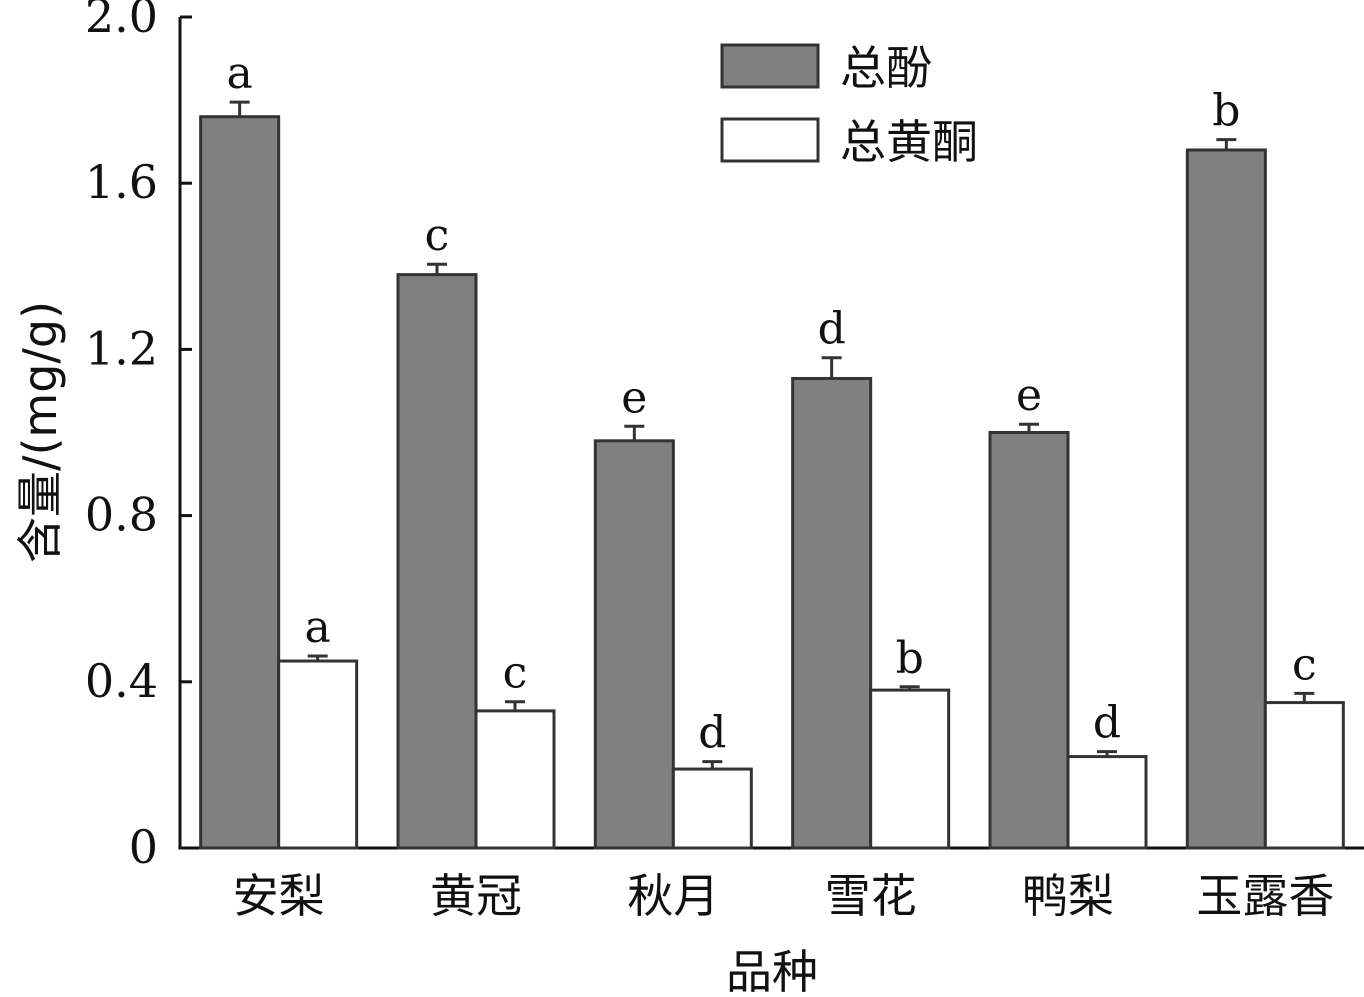 Image resolution: width=1364 pixels, height=997 pixels. What do you see at coordinates (770, 140) in the screenshot?
I see `legend-swatch-total-flavonoid` at bounding box center [770, 140].